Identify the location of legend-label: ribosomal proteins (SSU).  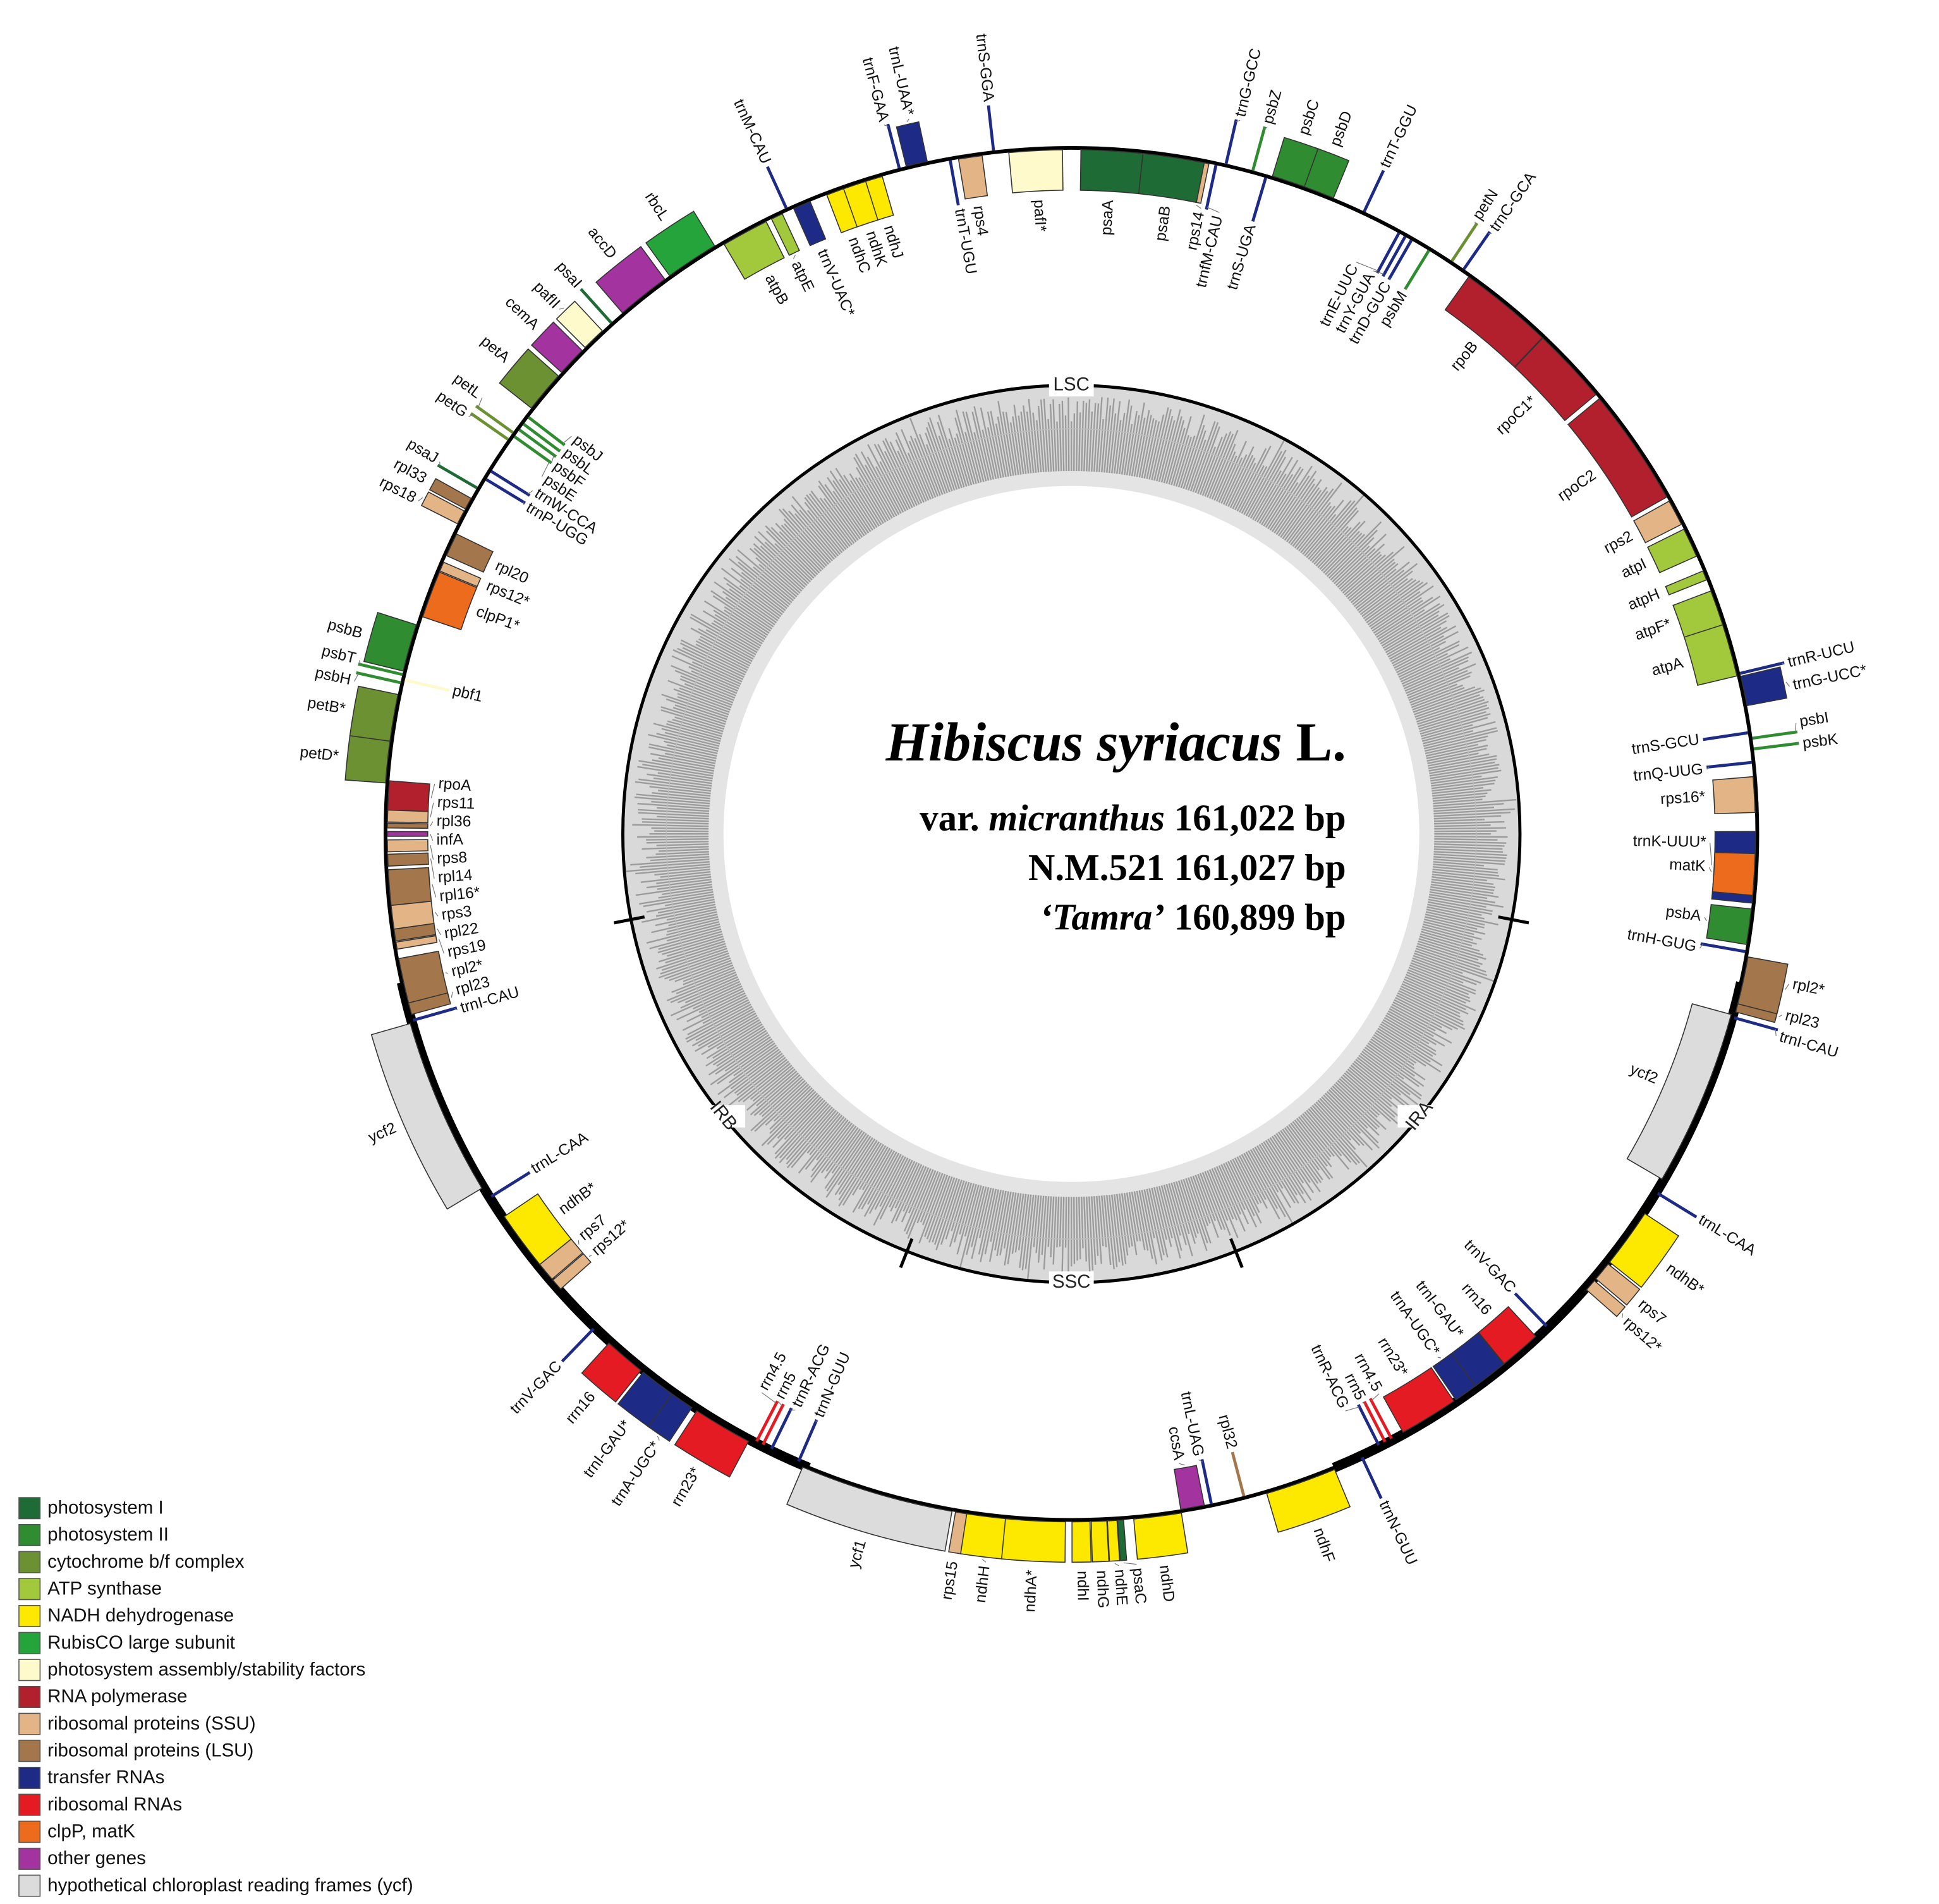
(151, 1723).